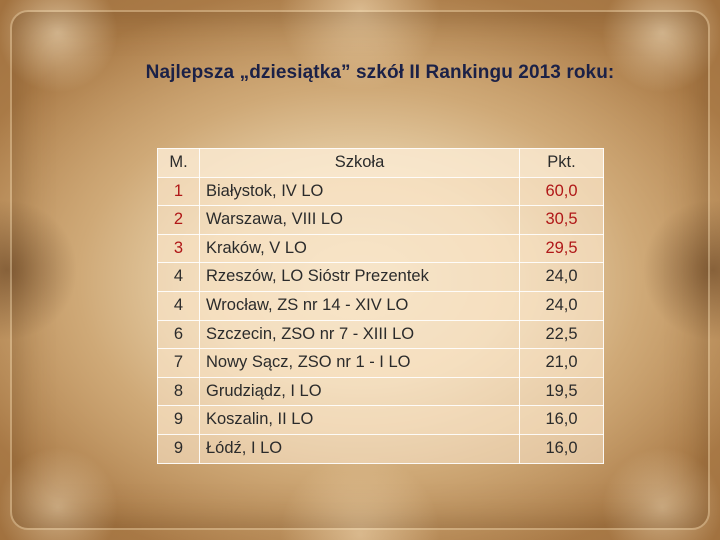 This screenshot has width=720, height=540. I want to click on school-cell: Wrocław, ZS nr 14 - XIV LO, so click(359, 305).